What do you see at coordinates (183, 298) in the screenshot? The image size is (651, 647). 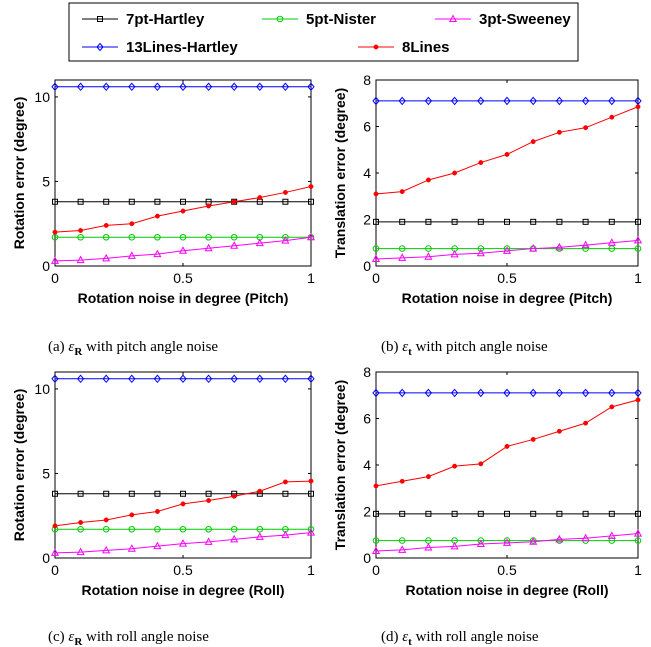 I see `x-axis-label: Rotation noise in degree (Pitch)` at bounding box center [183, 298].